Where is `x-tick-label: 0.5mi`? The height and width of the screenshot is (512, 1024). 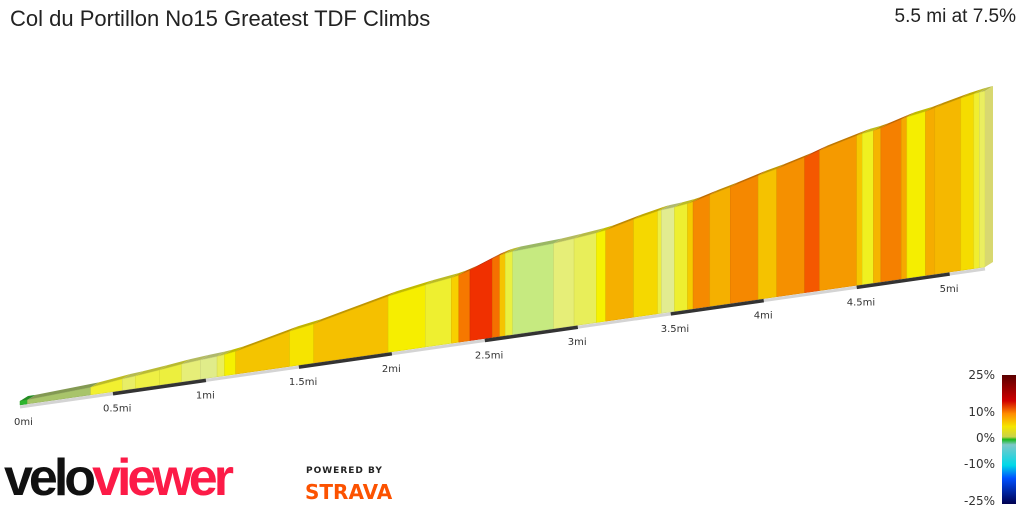
x-tick-label: 0.5mi is located at coordinates (117, 409).